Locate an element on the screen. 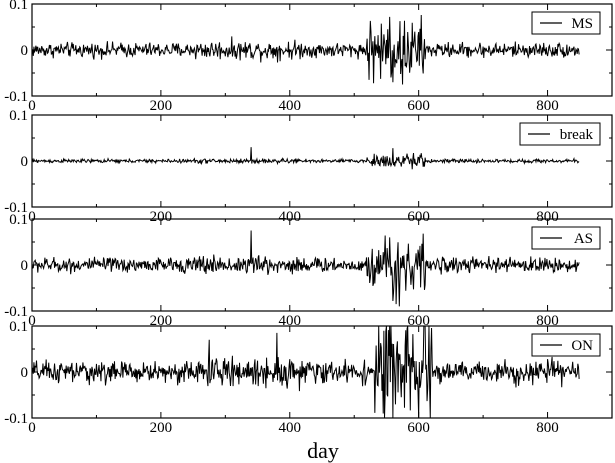  series-line-MS is located at coordinates (305, 50).